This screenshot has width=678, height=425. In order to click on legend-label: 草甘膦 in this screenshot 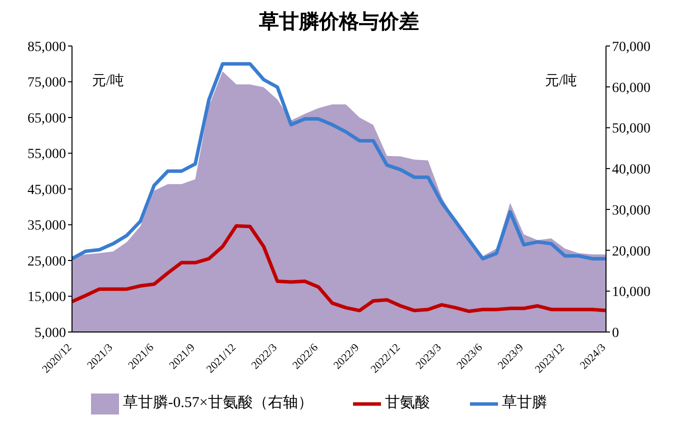, I will do `click(524, 403)`.